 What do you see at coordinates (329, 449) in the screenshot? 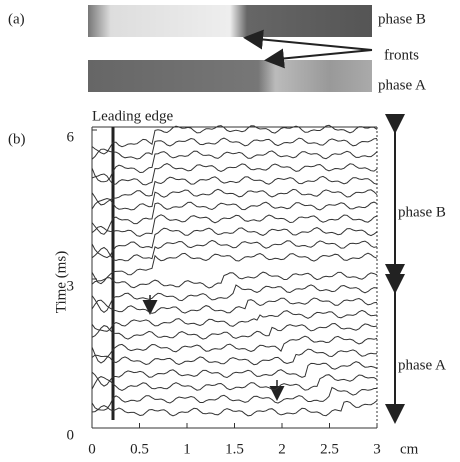
I see `x-tick-label: 2.5` at bounding box center [329, 449].